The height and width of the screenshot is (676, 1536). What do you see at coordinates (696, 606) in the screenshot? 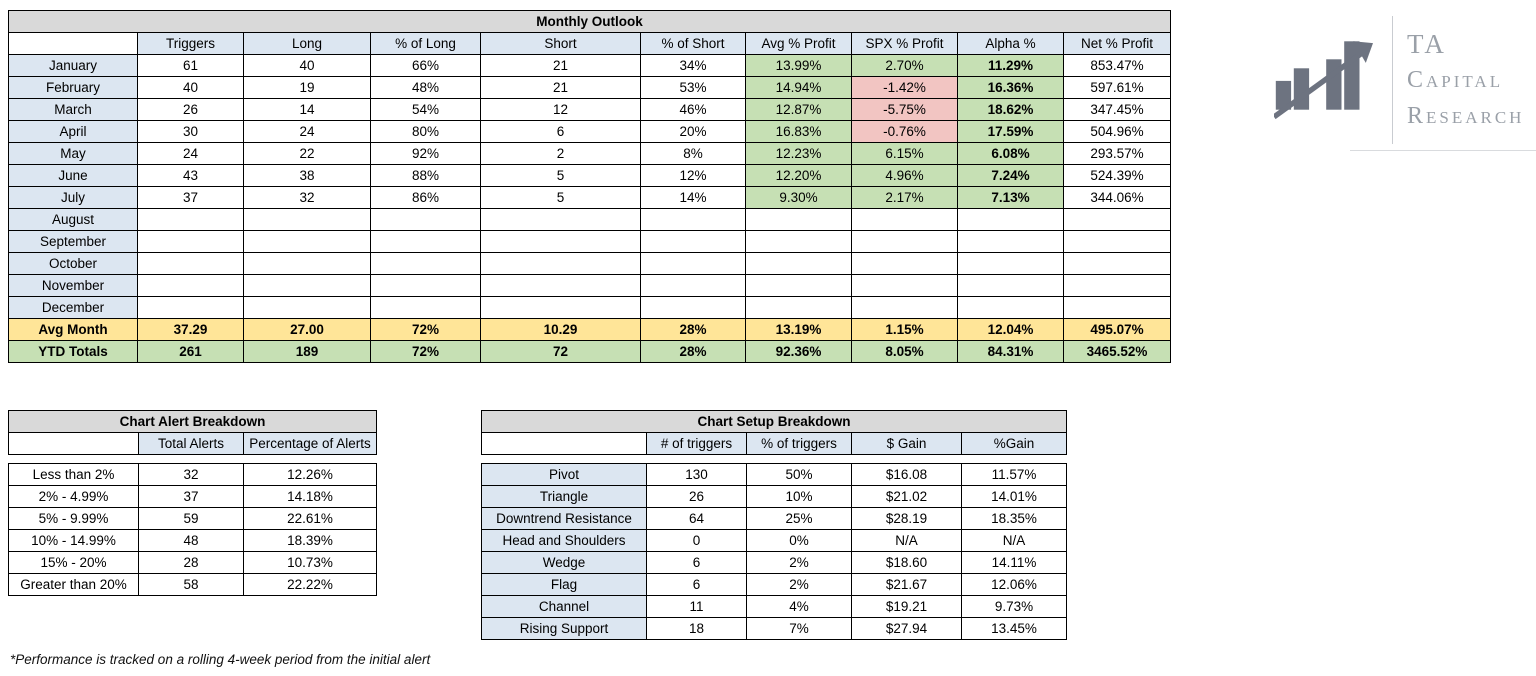
I see `data-cell: 11` at bounding box center [696, 606].